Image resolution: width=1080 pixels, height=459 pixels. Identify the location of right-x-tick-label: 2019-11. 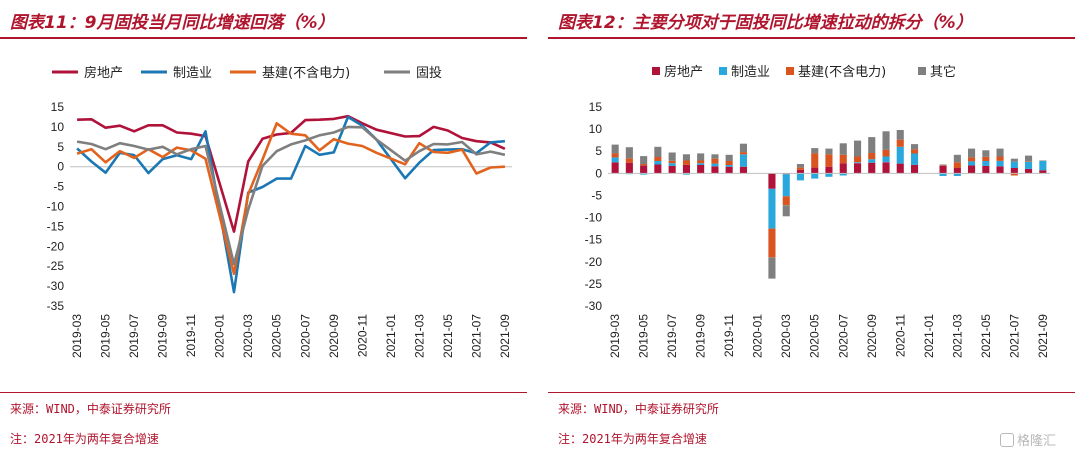
(729, 335).